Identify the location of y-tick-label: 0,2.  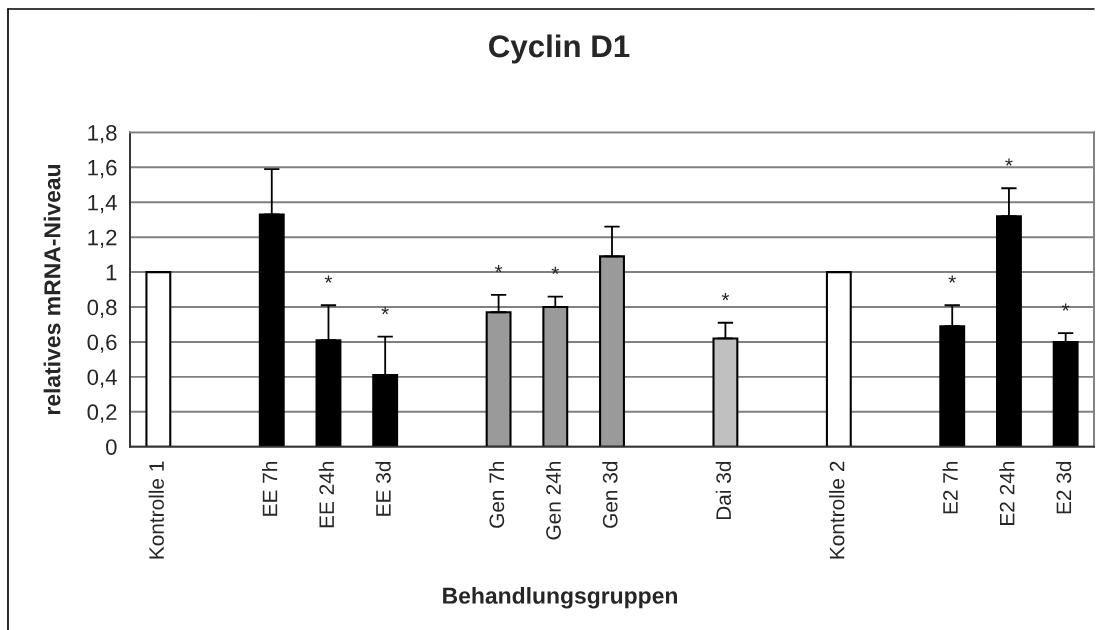
(102, 413).